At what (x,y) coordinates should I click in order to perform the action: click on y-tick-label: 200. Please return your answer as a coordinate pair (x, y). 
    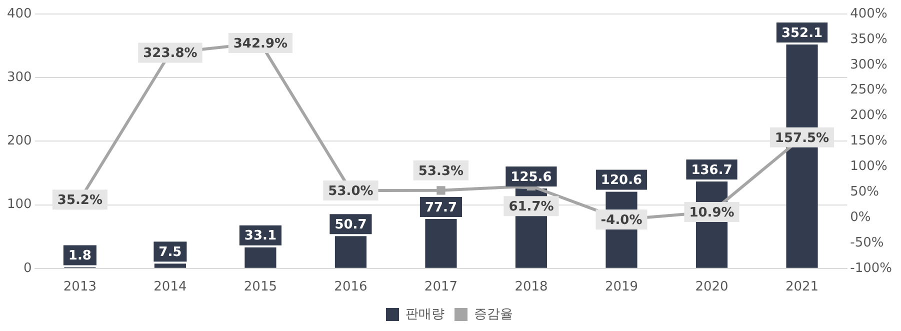
    Looking at the image, I should click on (19, 141).